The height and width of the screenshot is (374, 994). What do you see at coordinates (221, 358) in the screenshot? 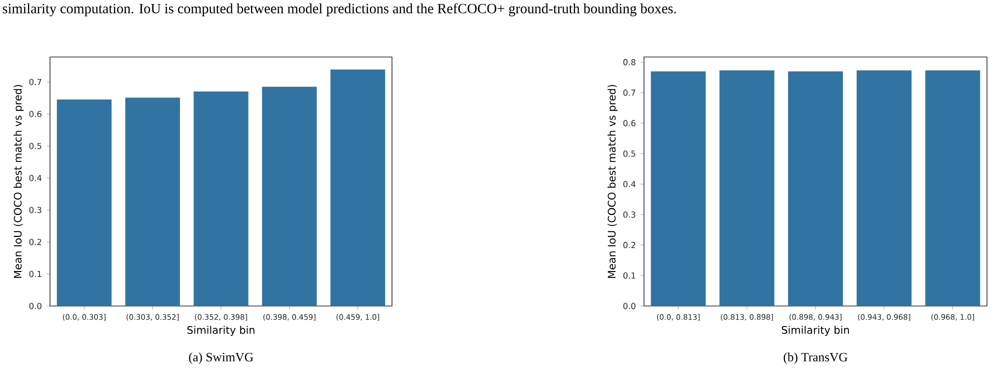
I see `text: (a) SwimVG` at bounding box center [221, 358].